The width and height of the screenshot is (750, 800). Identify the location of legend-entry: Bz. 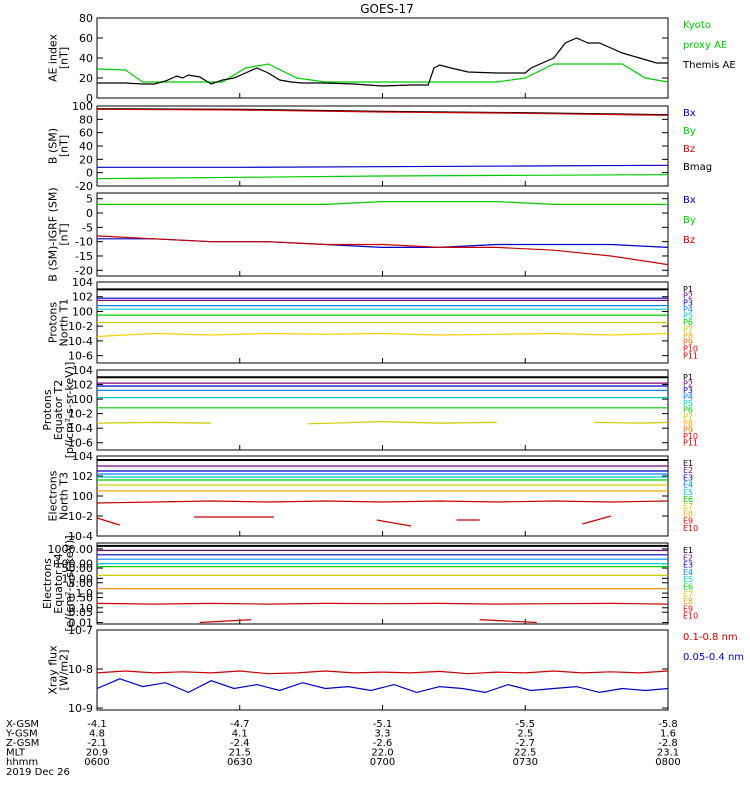
(689, 149).